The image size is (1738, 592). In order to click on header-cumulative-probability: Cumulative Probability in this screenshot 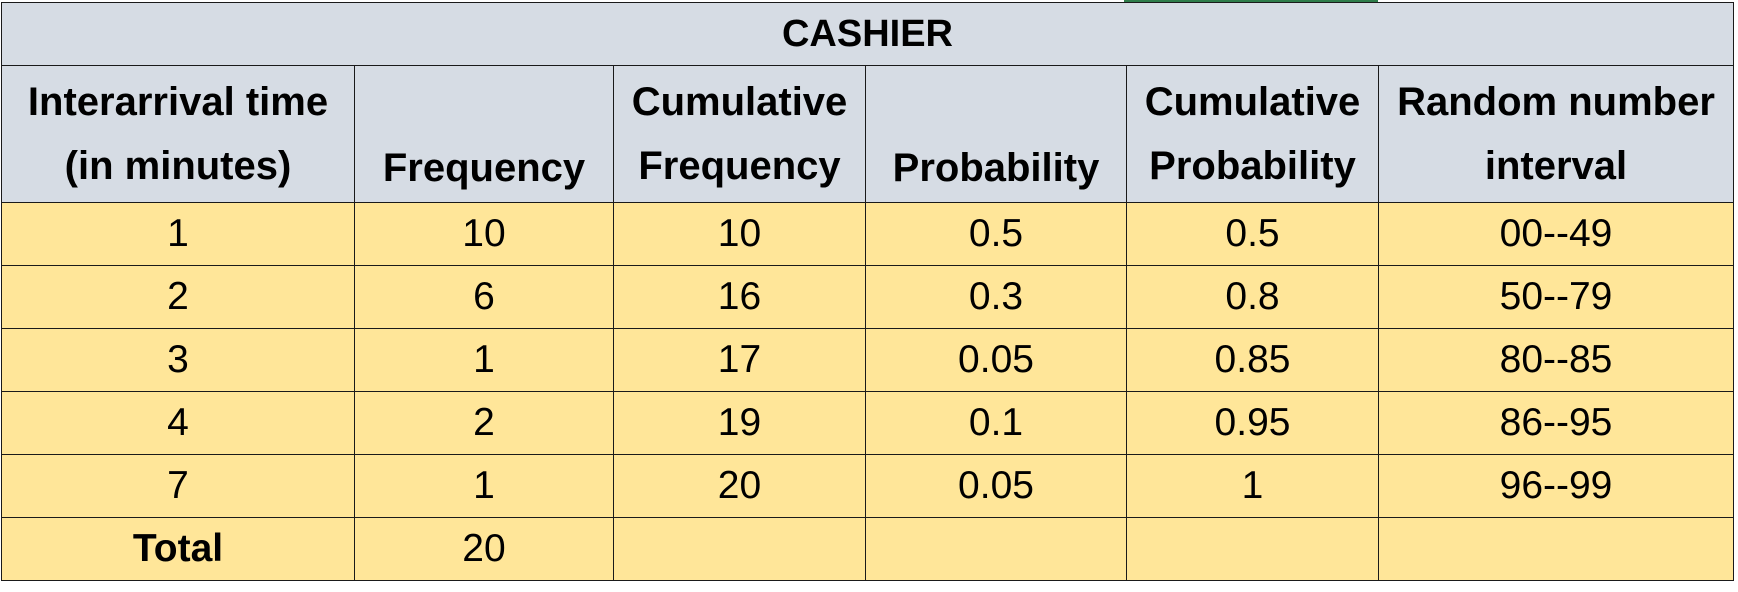, I will do `click(1252, 134)`.